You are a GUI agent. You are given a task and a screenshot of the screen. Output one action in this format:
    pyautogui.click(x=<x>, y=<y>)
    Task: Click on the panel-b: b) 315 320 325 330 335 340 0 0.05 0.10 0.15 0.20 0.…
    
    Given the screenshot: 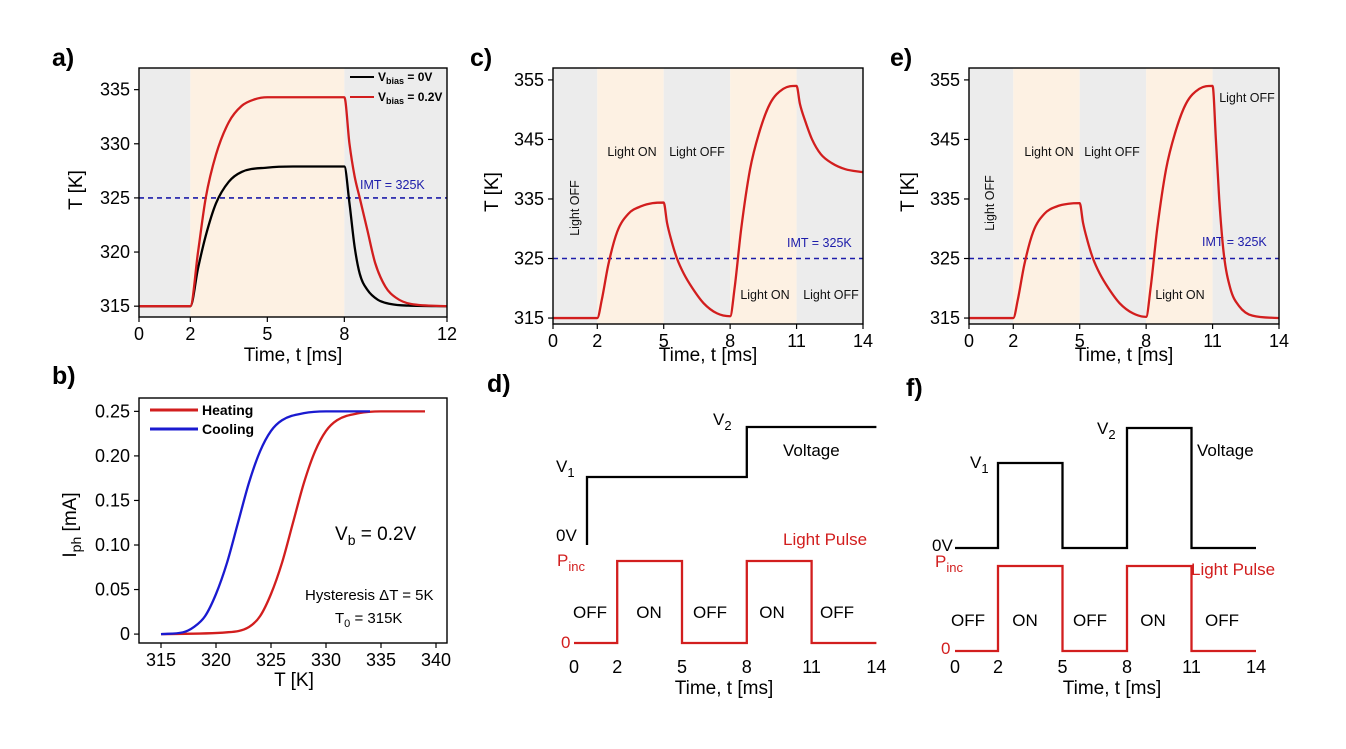 What is the action you would take?
    pyautogui.click(x=251, y=526)
    